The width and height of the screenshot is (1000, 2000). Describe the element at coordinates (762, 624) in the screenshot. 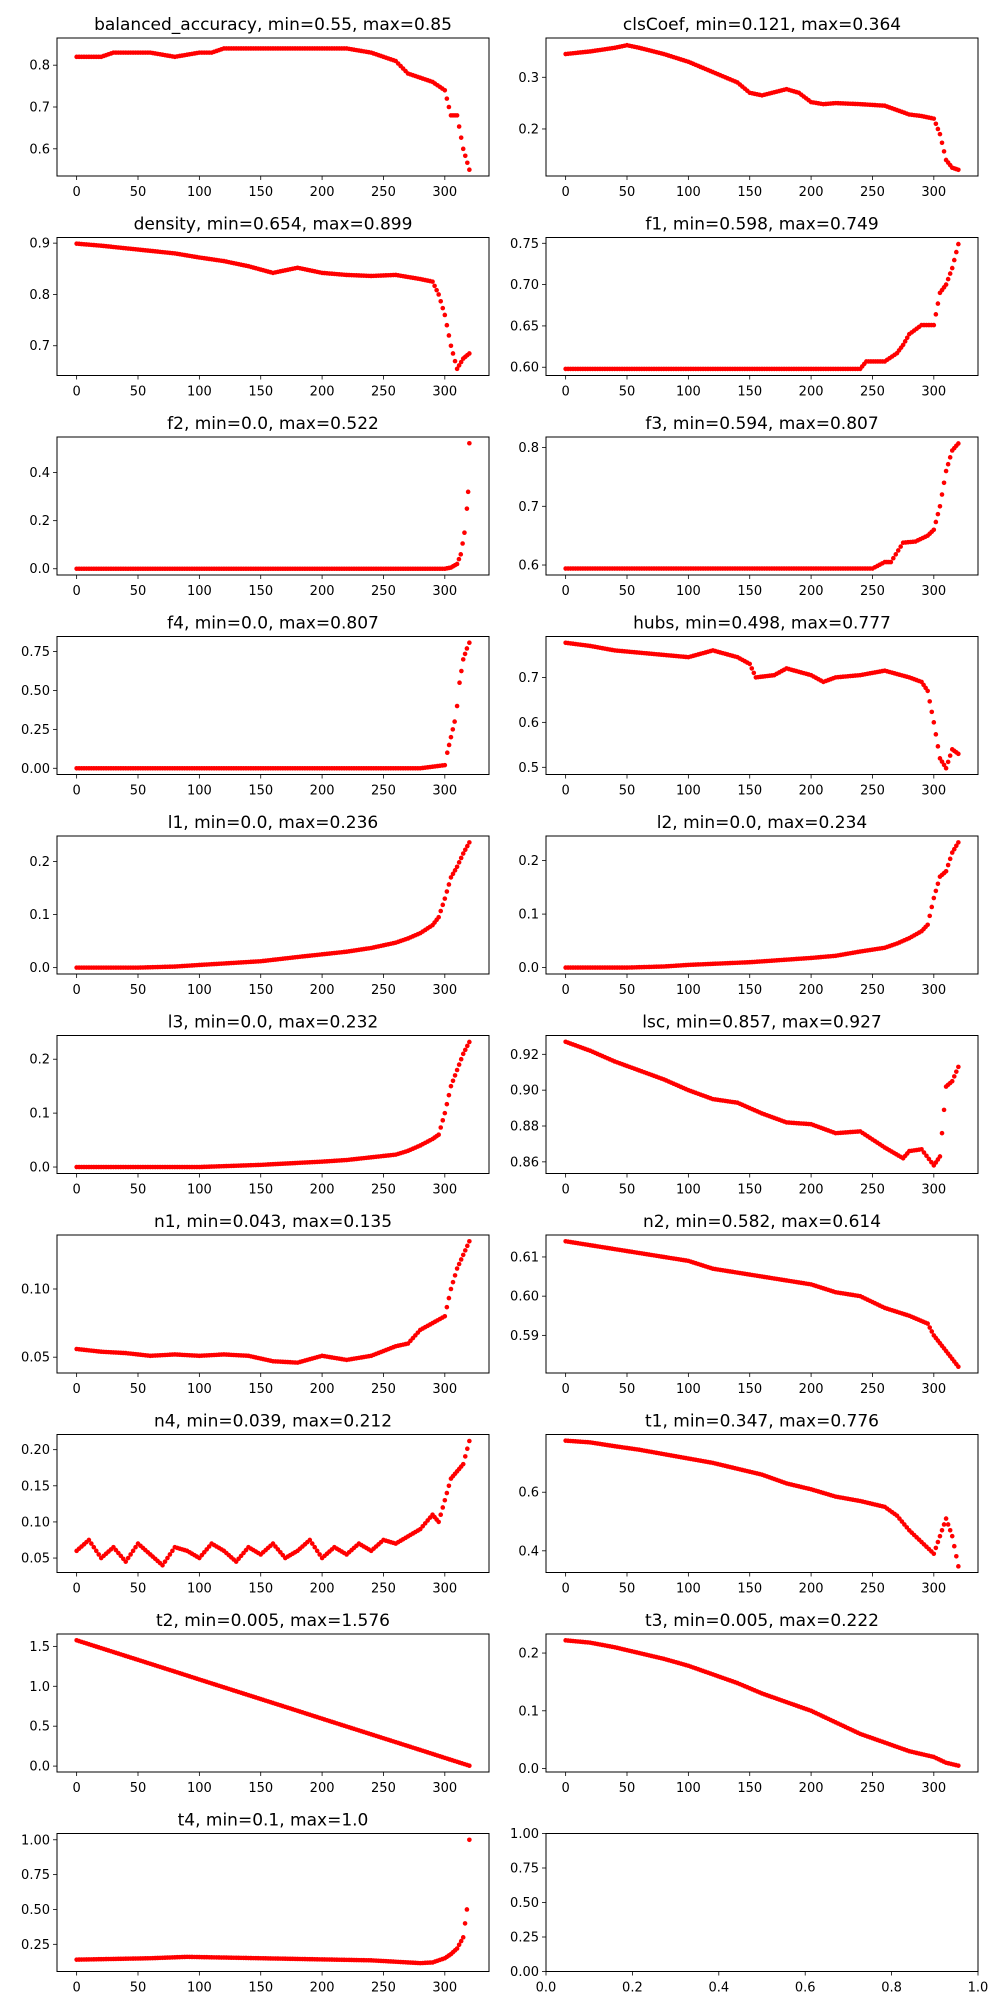

I see `subplot-title: hubs, min=0.498, max=0.777` at that location.